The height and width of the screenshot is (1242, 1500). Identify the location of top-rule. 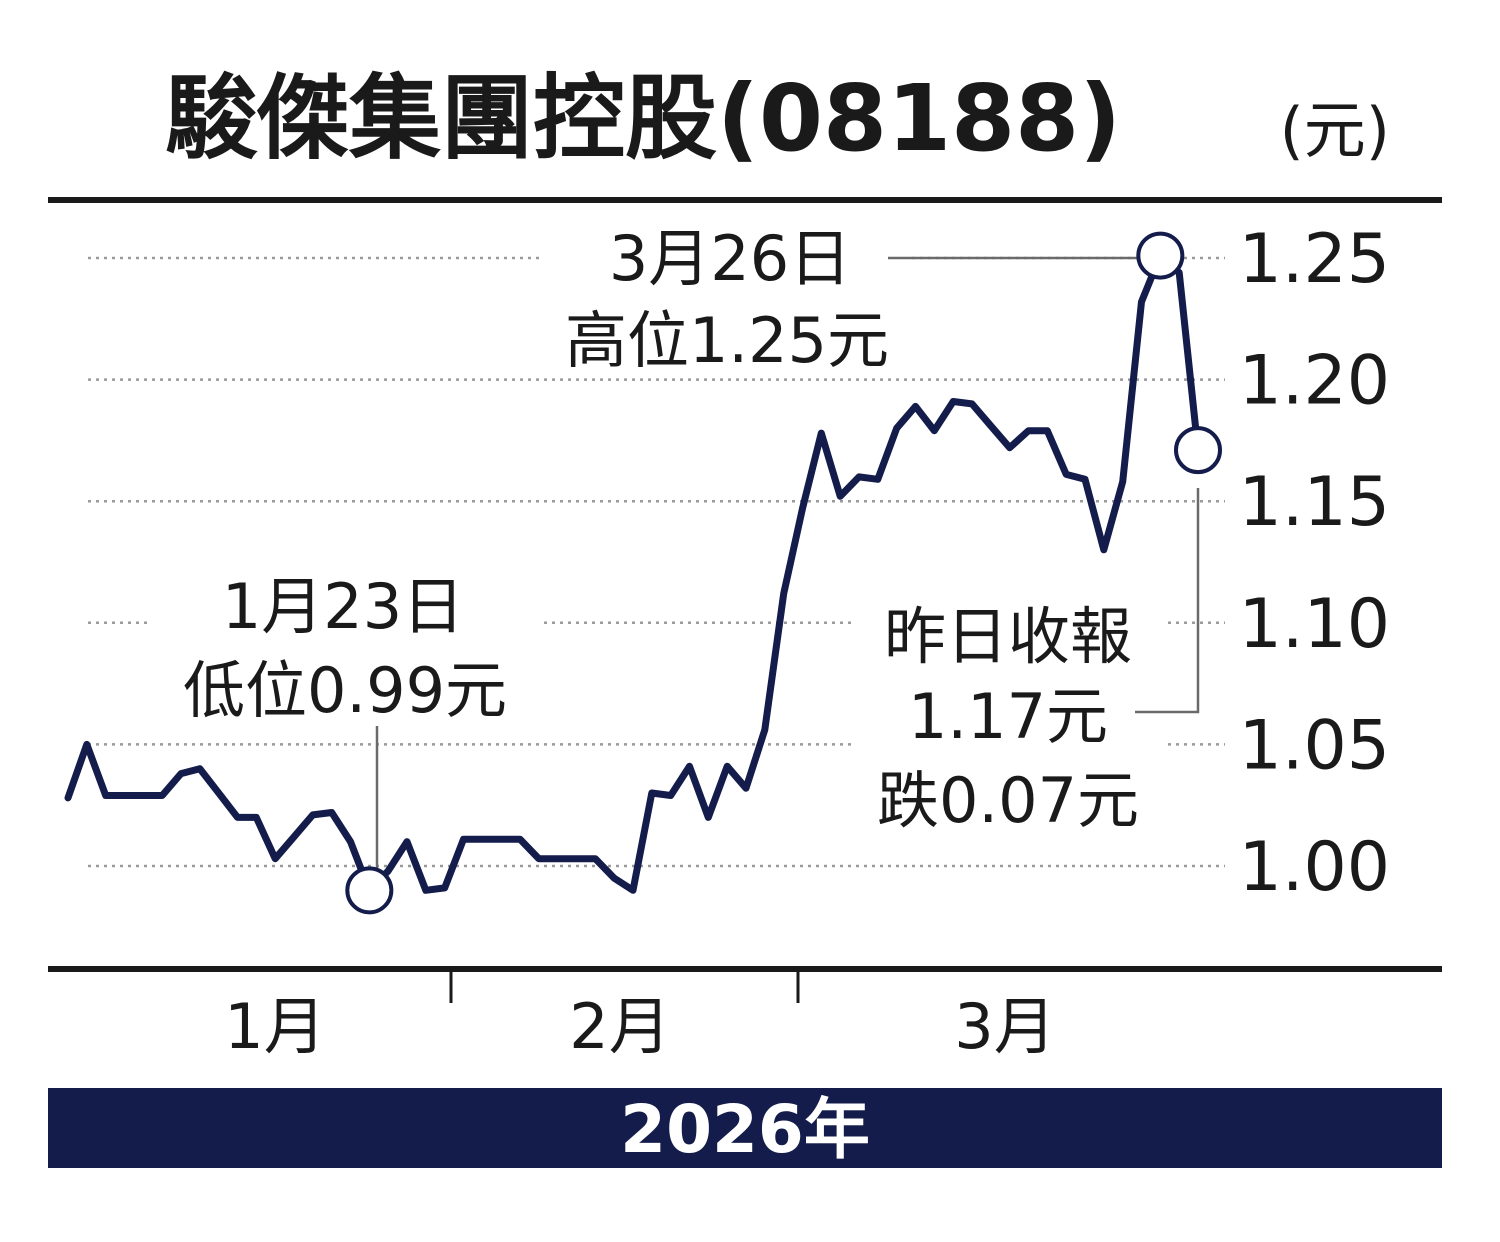
(745, 200).